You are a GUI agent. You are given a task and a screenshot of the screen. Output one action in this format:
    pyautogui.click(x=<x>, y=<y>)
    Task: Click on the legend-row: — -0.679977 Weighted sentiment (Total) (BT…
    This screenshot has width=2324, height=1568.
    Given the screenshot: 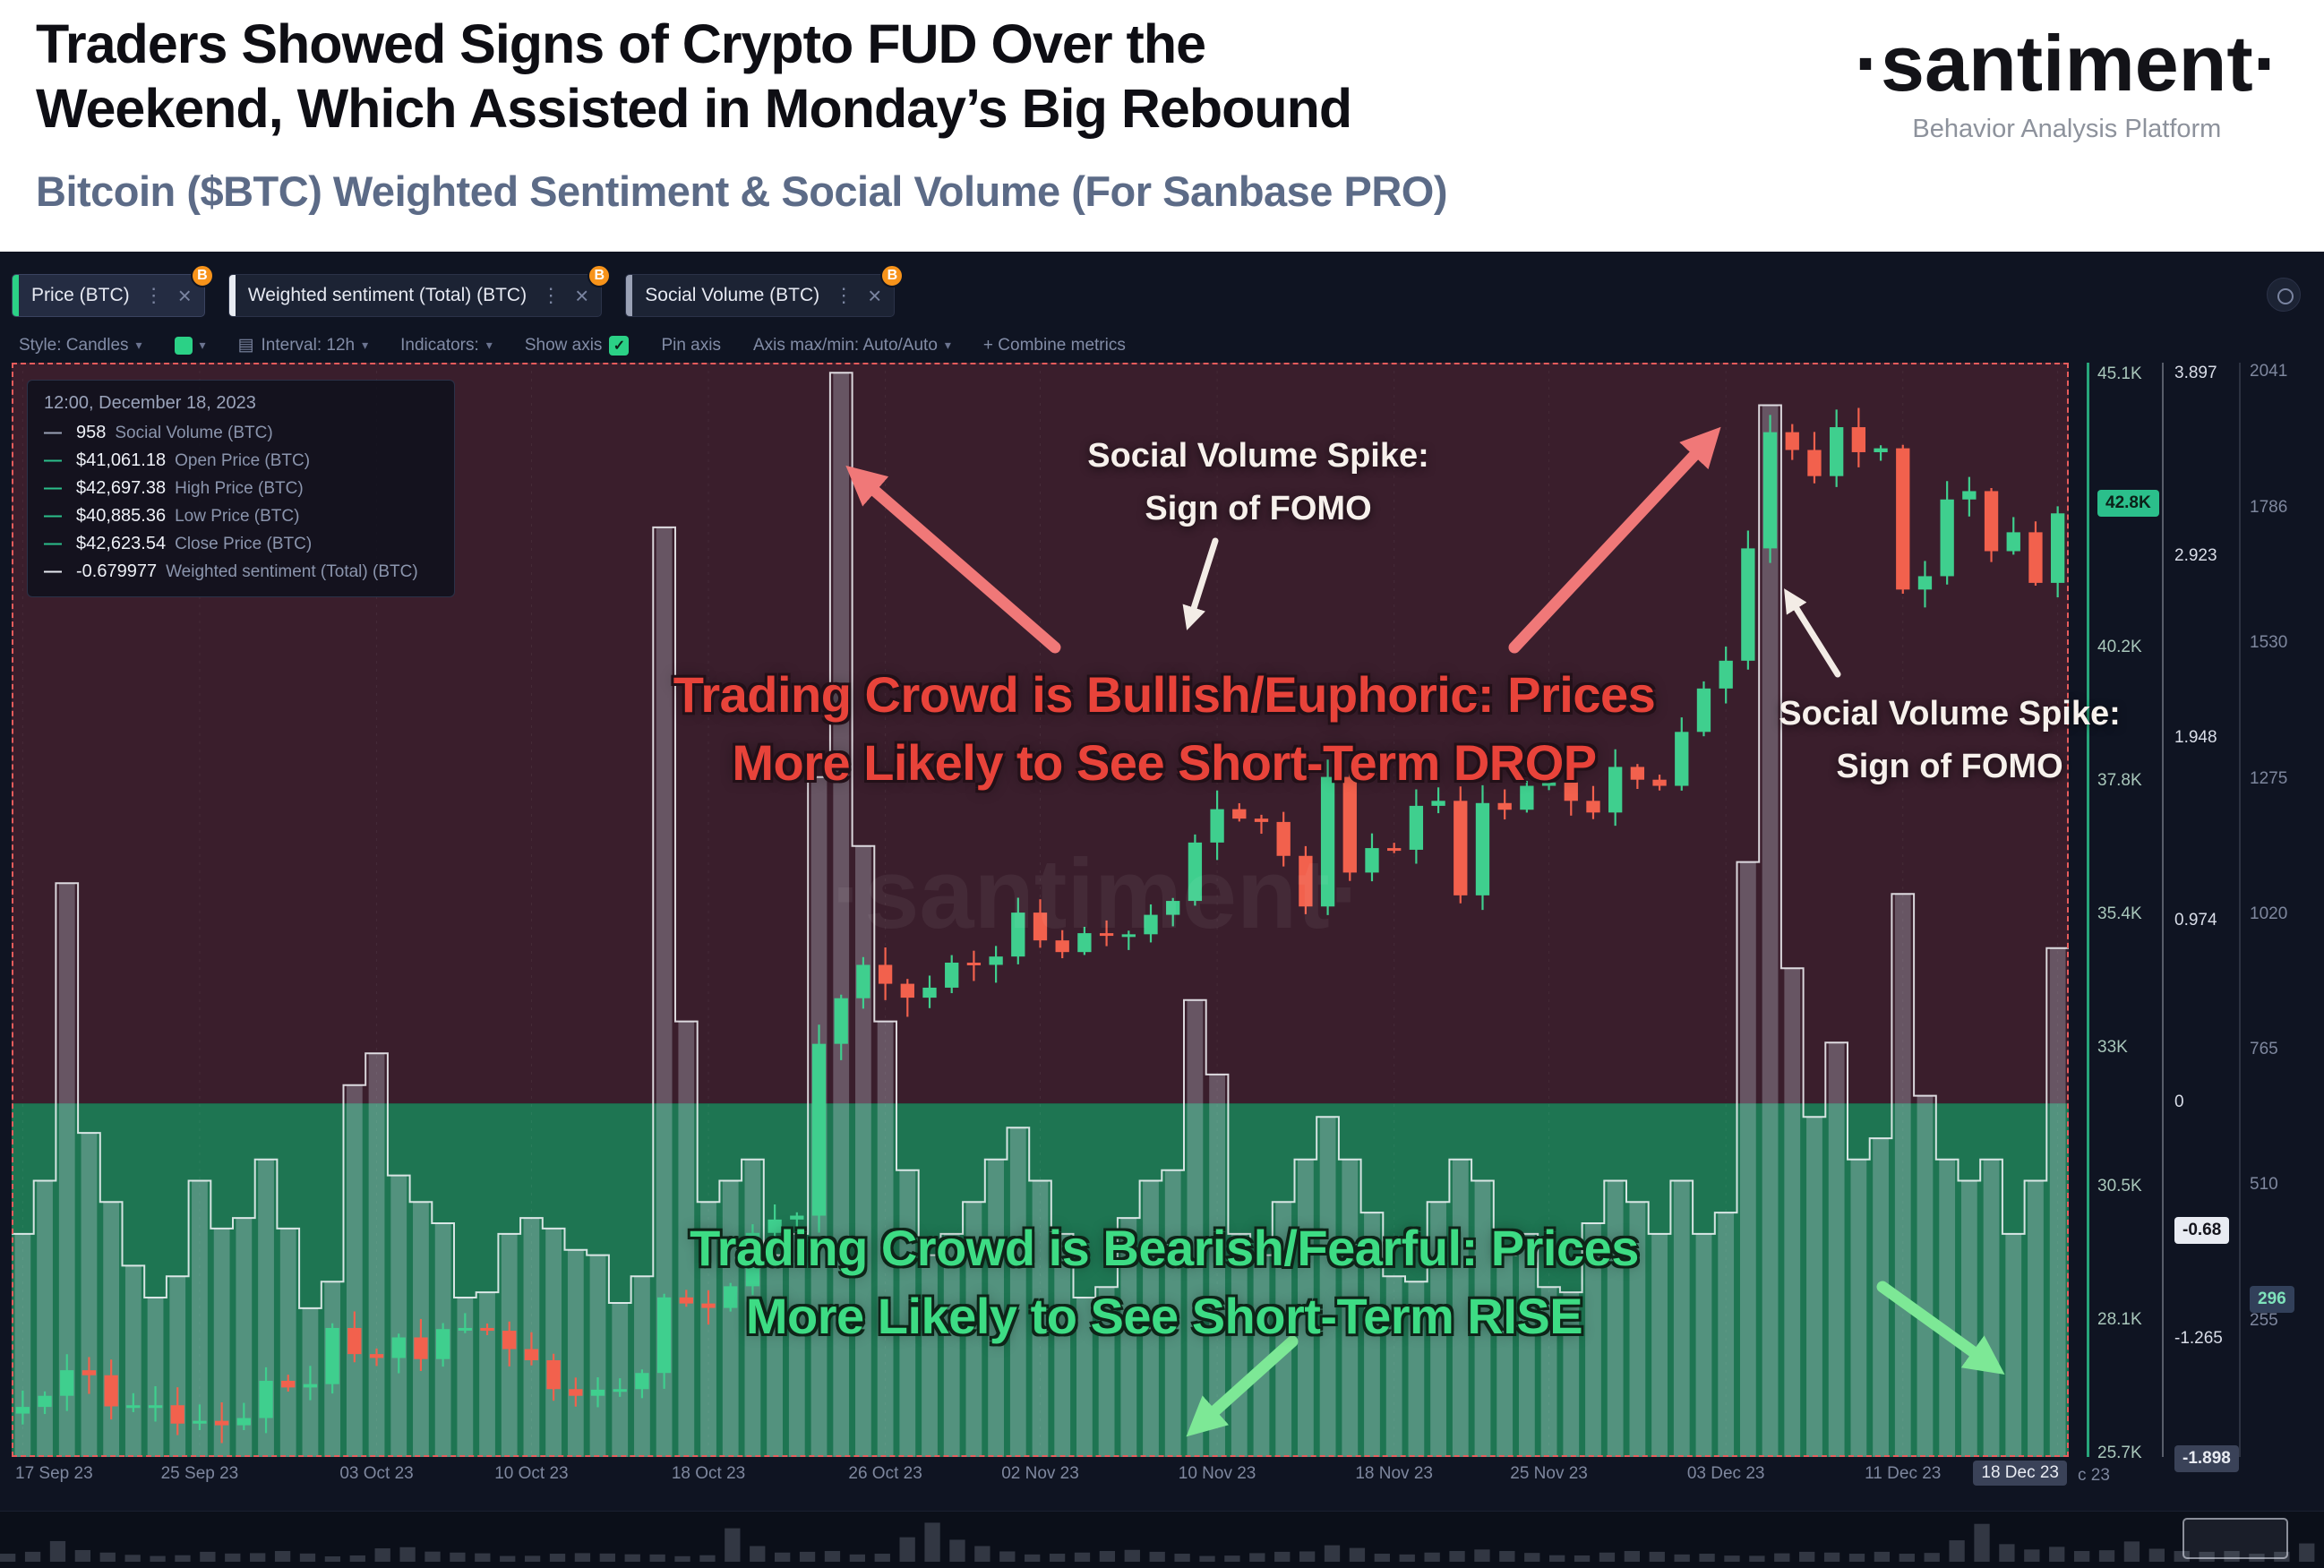 What is the action you would take?
    pyautogui.click(x=241, y=571)
    